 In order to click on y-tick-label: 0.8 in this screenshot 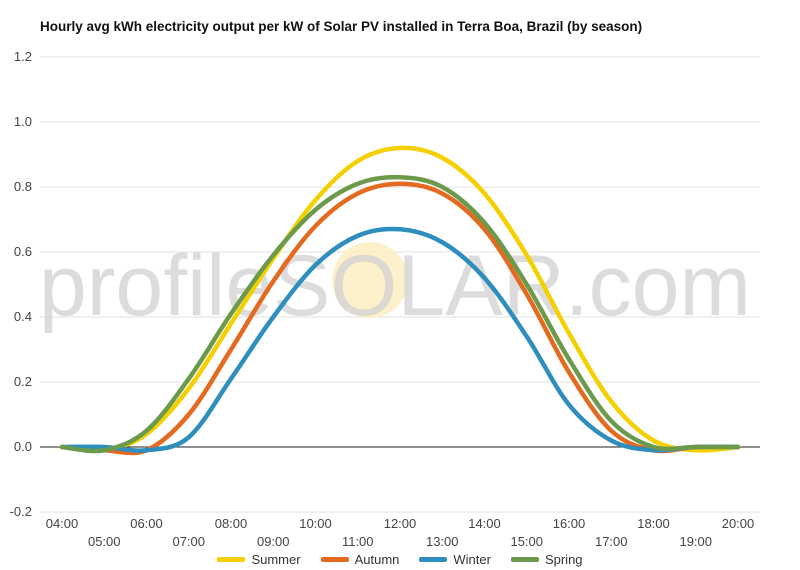, I will do `click(23, 186)`.